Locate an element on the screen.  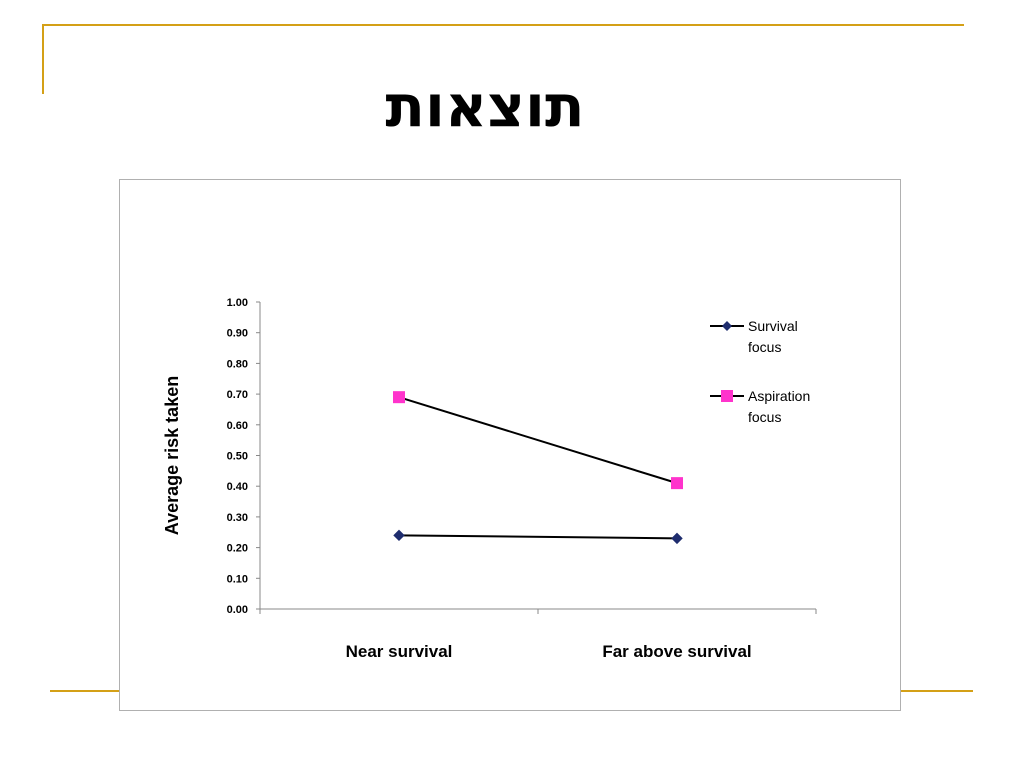
y-tick-label: 1.00 is located at coordinates (237, 303).